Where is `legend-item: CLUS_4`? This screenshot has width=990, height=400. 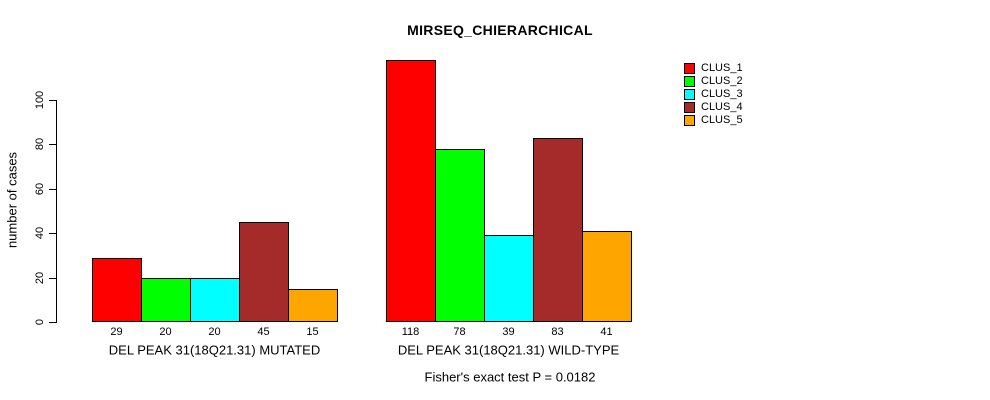 legend-item: CLUS_4 is located at coordinates (713, 107).